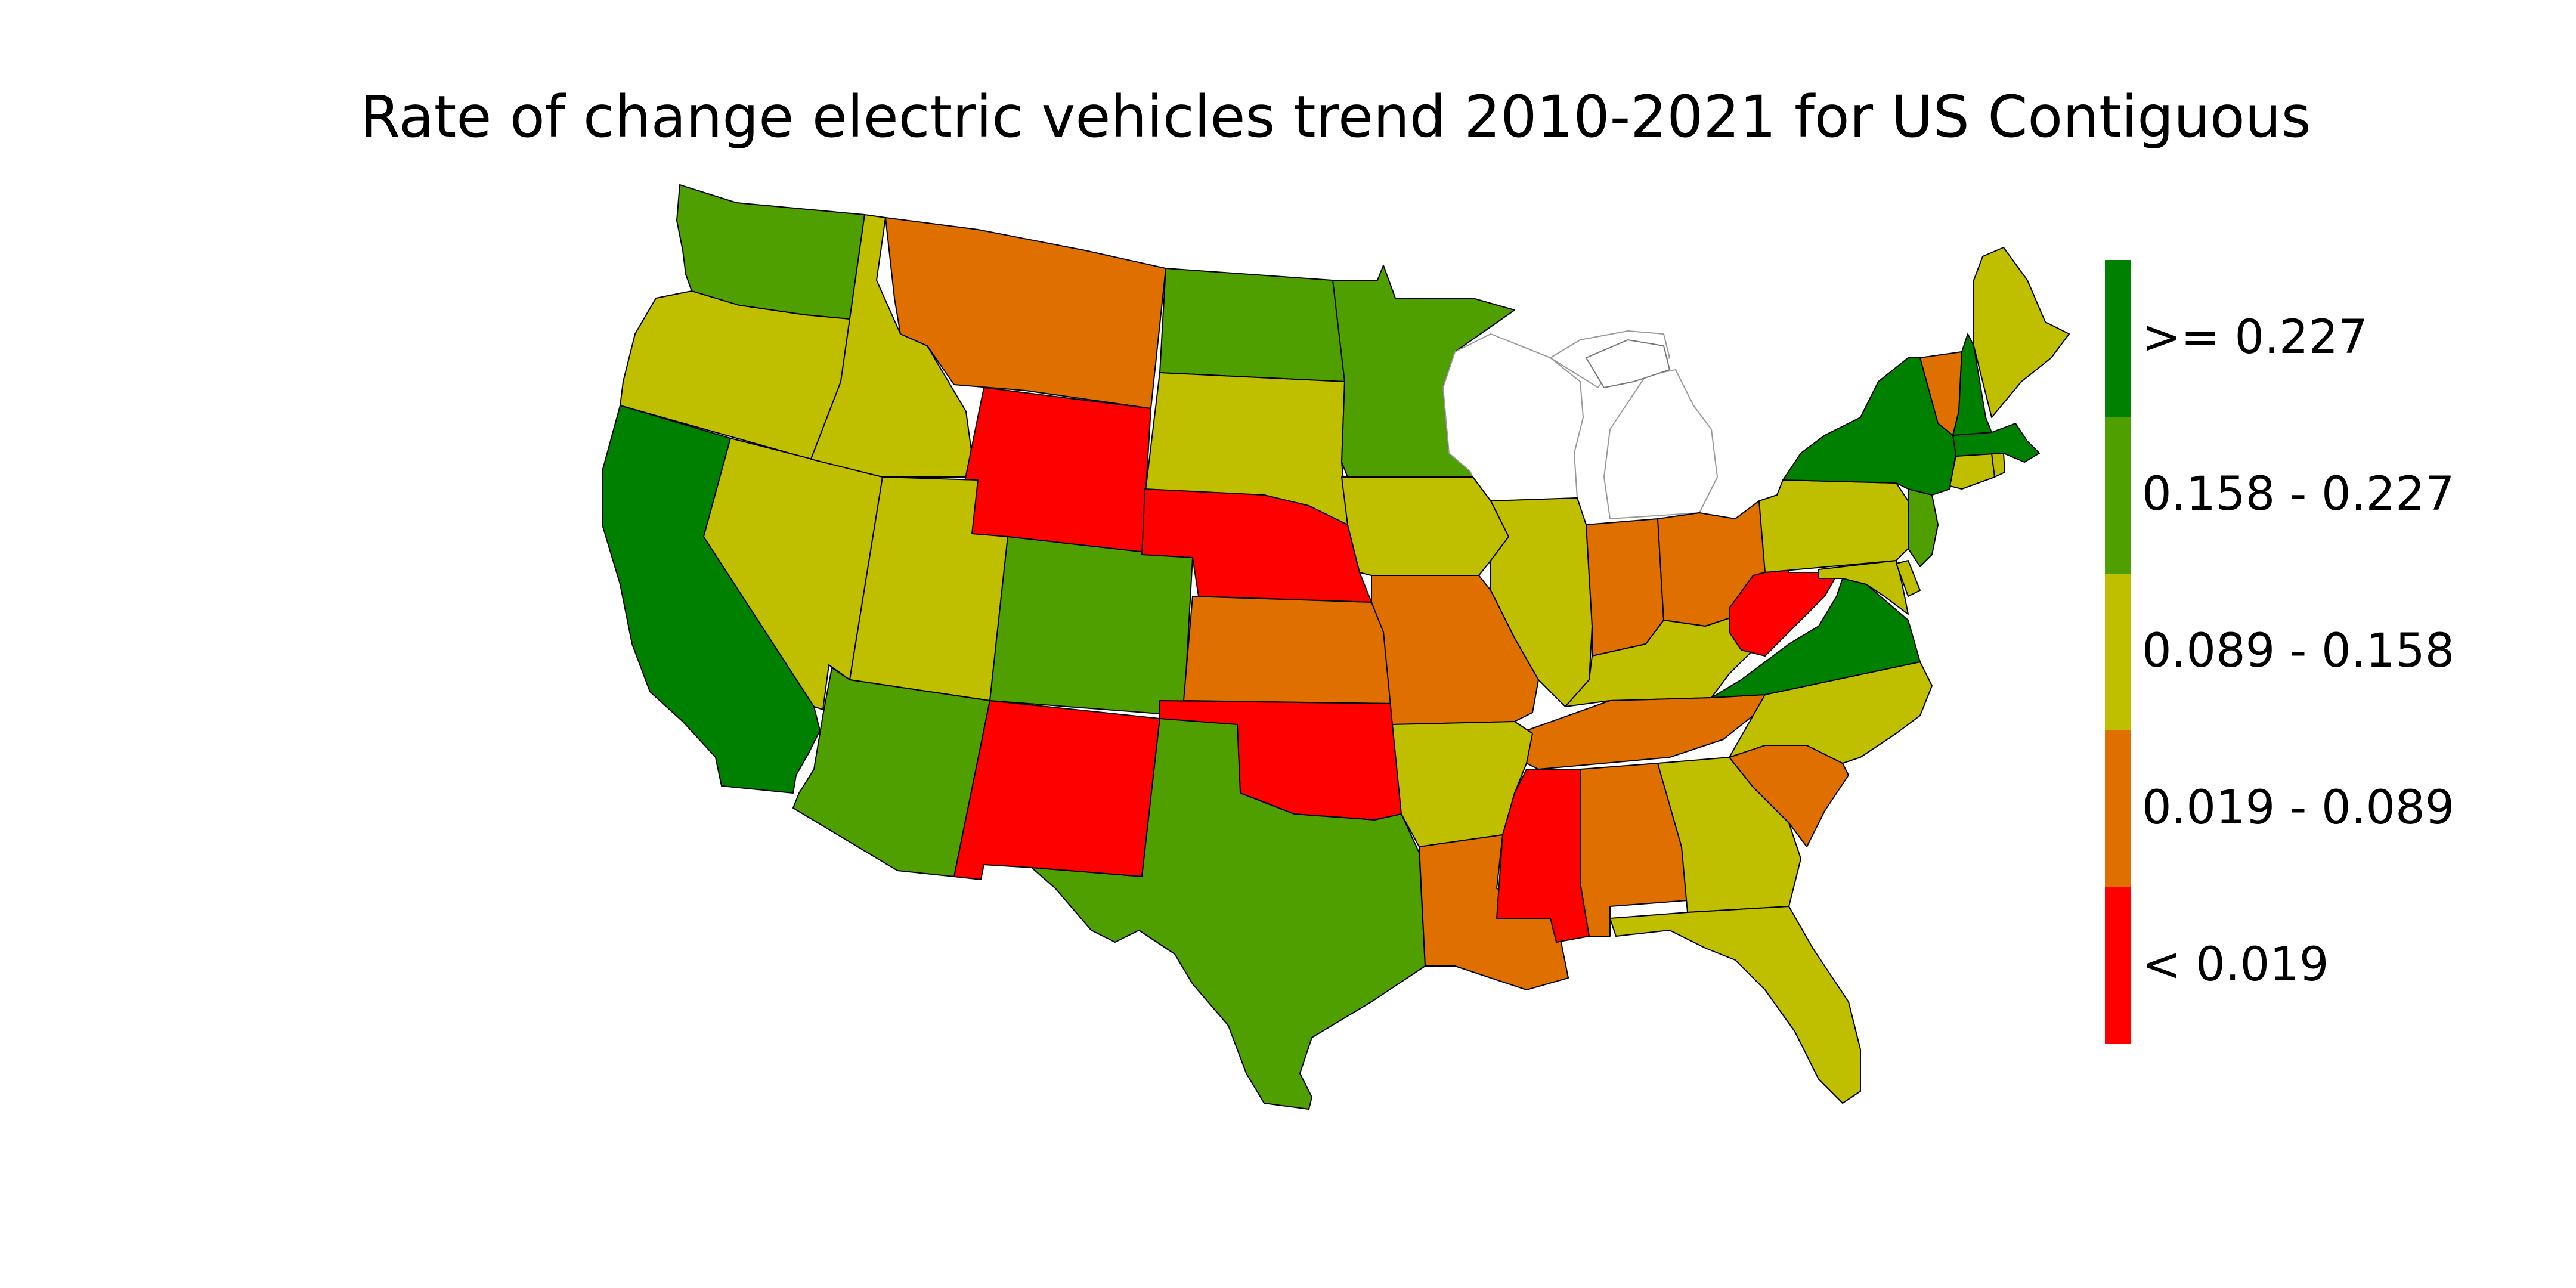  I want to click on legend-label-0: >= 0.227, so click(2255, 338).